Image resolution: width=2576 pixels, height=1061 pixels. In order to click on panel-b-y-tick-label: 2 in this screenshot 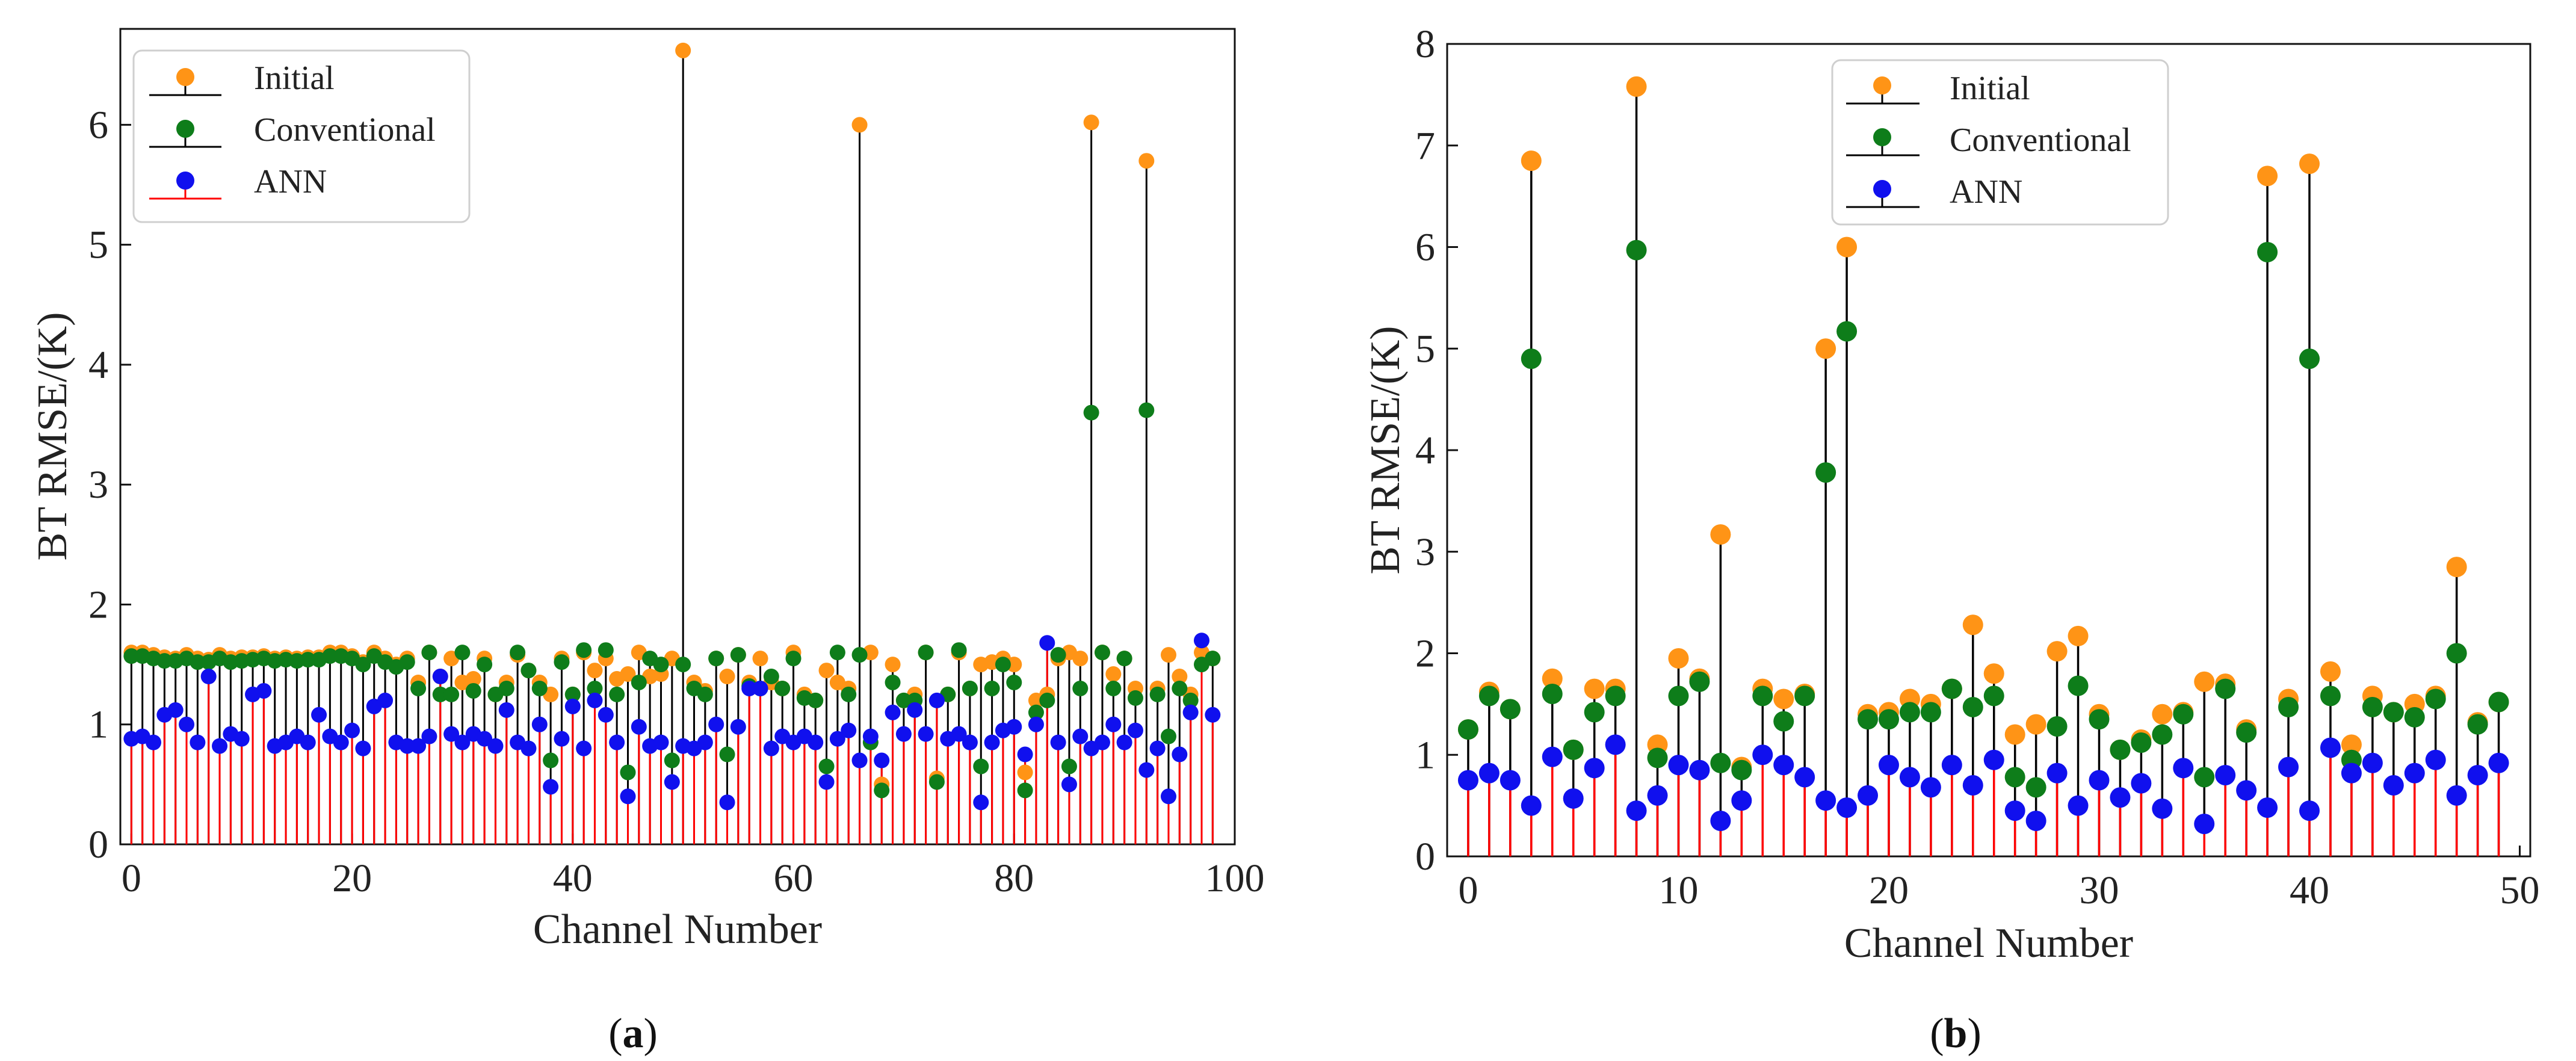, I will do `click(1425, 654)`.